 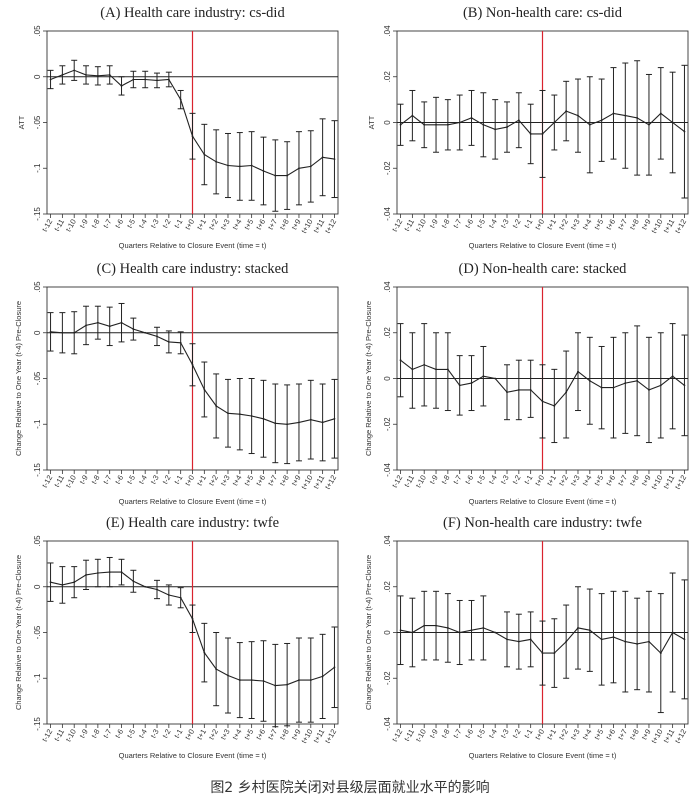 What do you see at coordinates (350, 788) in the screenshot?
I see `figure-caption: 图2 乡村医院关闭对县级层面就业水平的影响` at bounding box center [350, 788].